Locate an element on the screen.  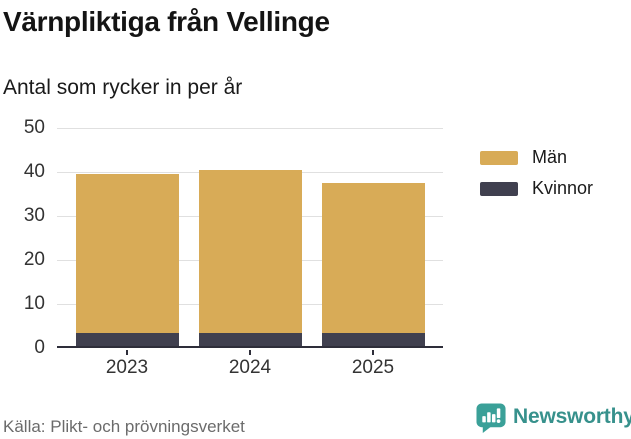
bar-segment-kvinnor-2024 is located at coordinates (250, 339).